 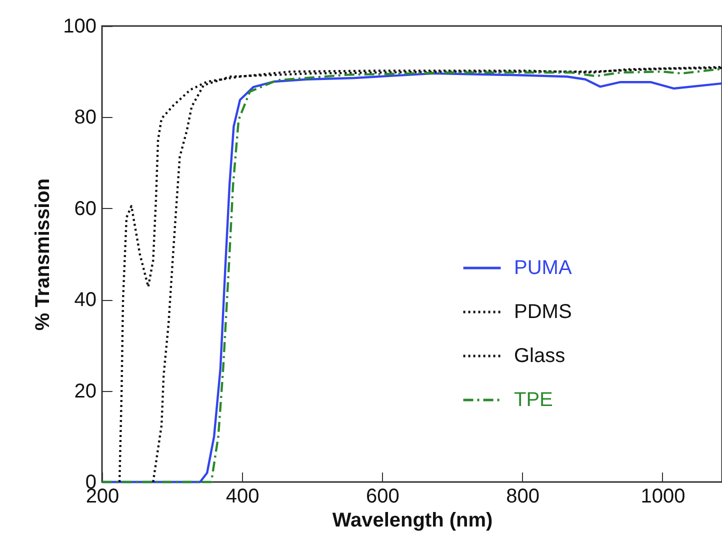 I want to click on y-tick-label: 80, so click(x=85, y=117).